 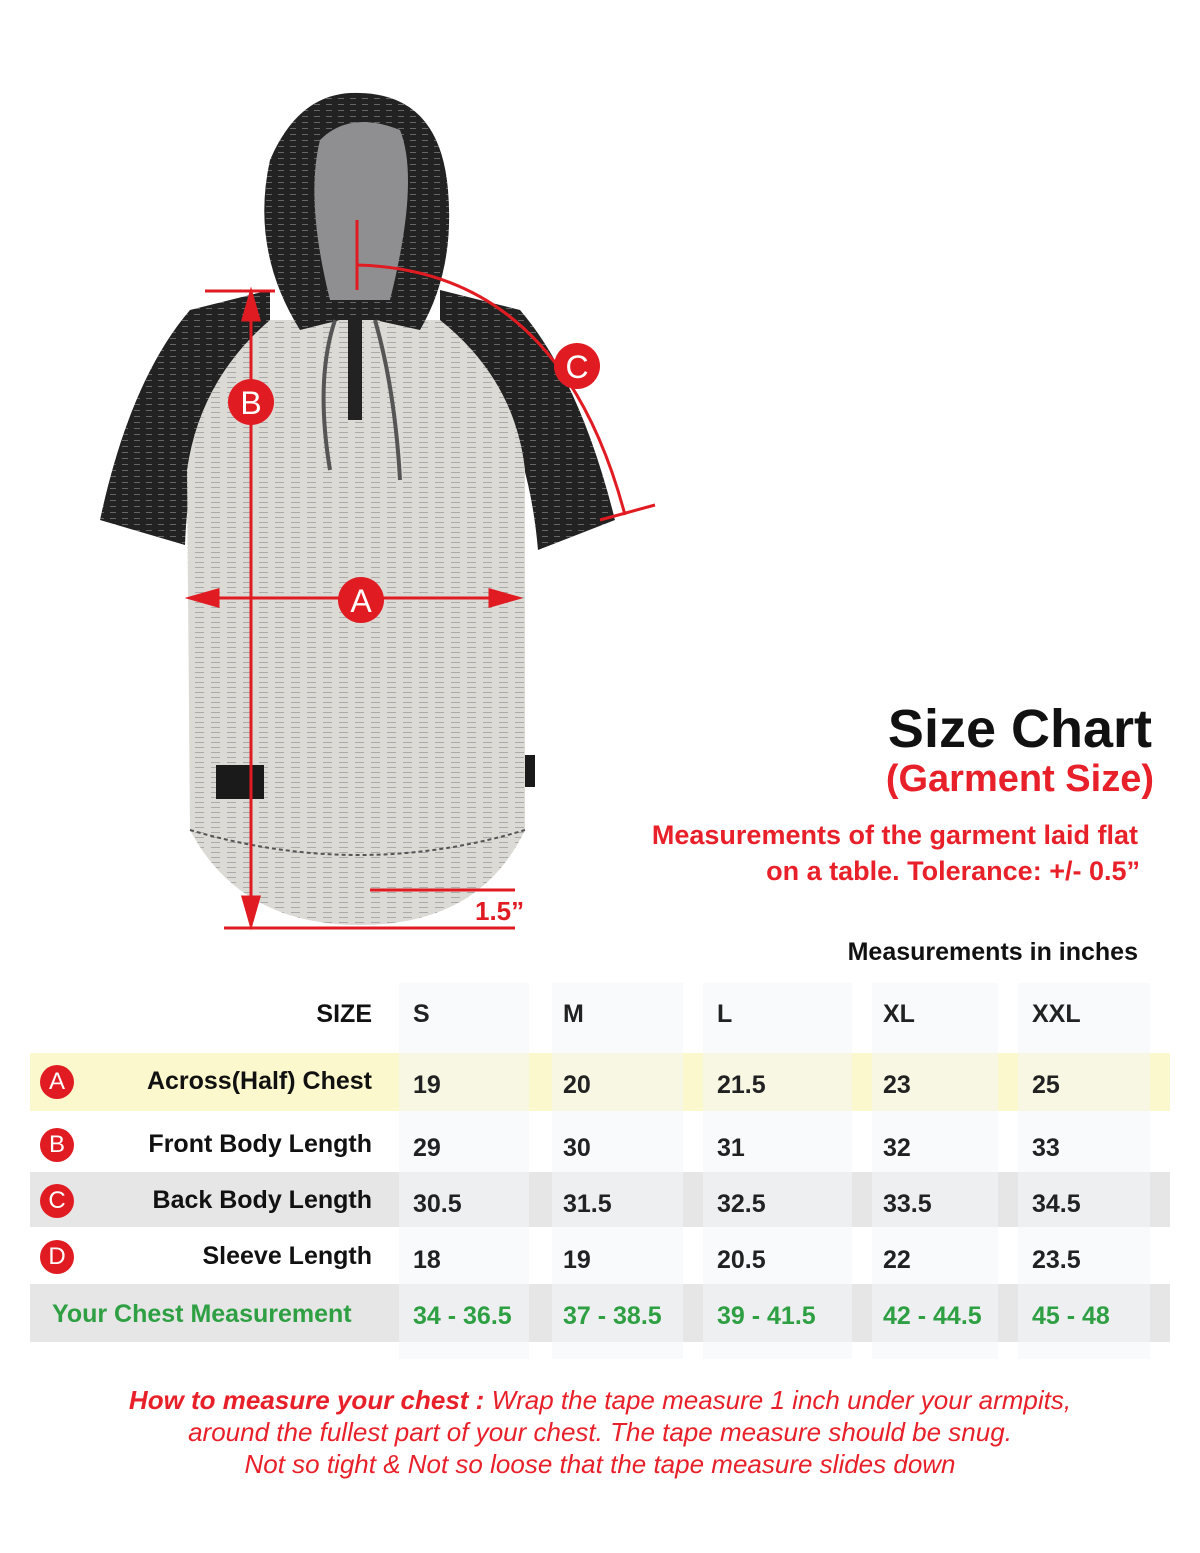 What do you see at coordinates (577, 1148) in the screenshot?
I see `table-cell: 30` at bounding box center [577, 1148].